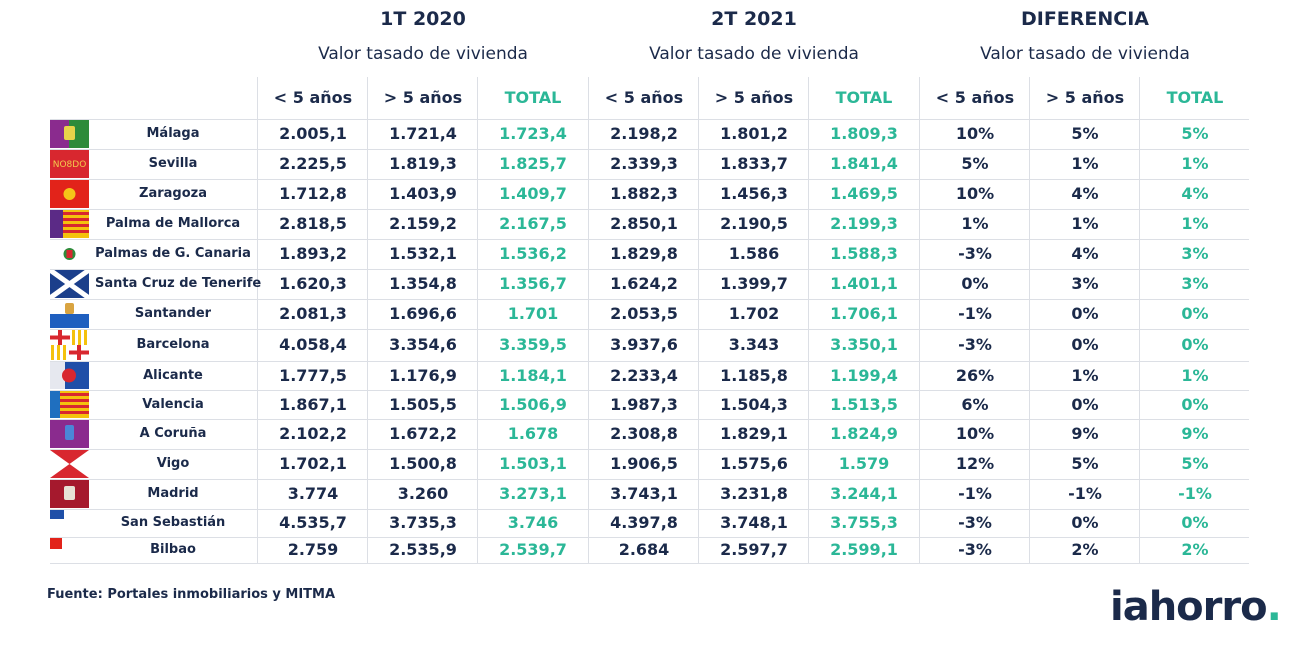 The height and width of the screenshot is (645, 1290). What do you see at coordinates (644, 433) in the screenshot?
I see `table-cell: 2.308,8` at bounding box center [644, 433].